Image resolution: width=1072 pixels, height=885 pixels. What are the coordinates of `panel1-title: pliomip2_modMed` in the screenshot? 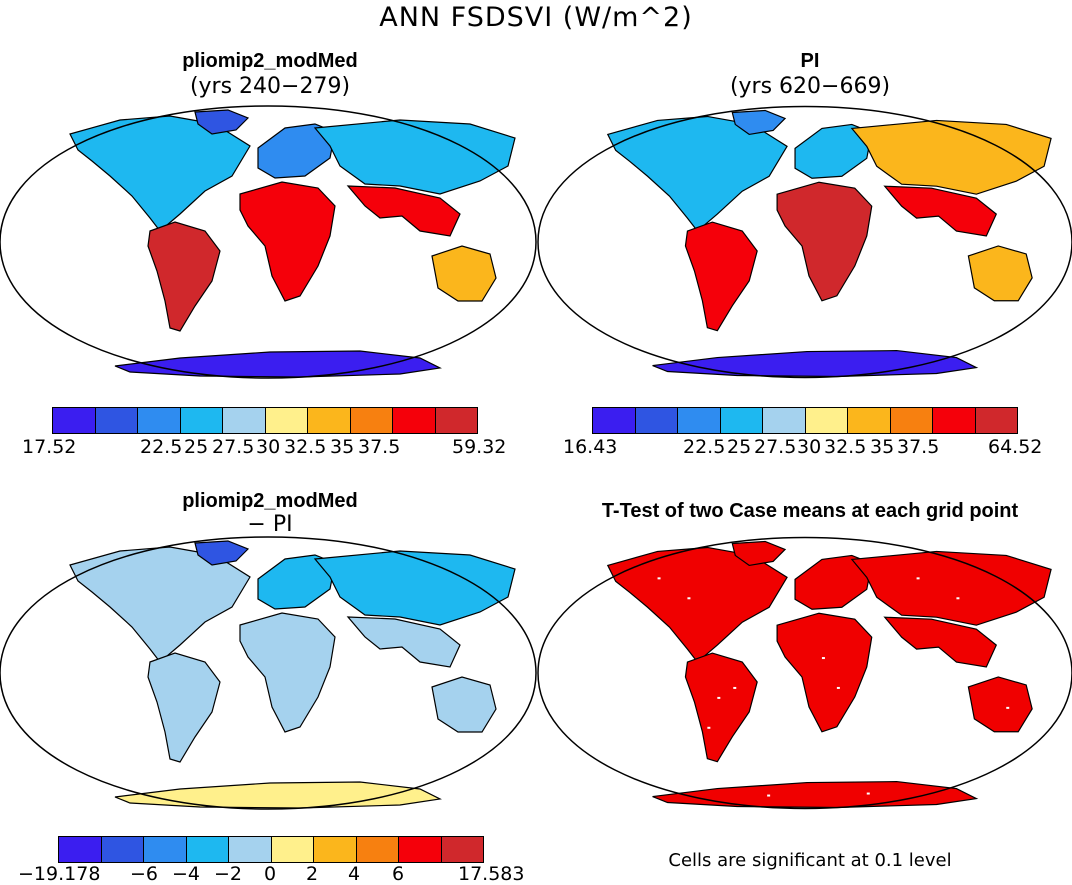 It's located at (270, 61).